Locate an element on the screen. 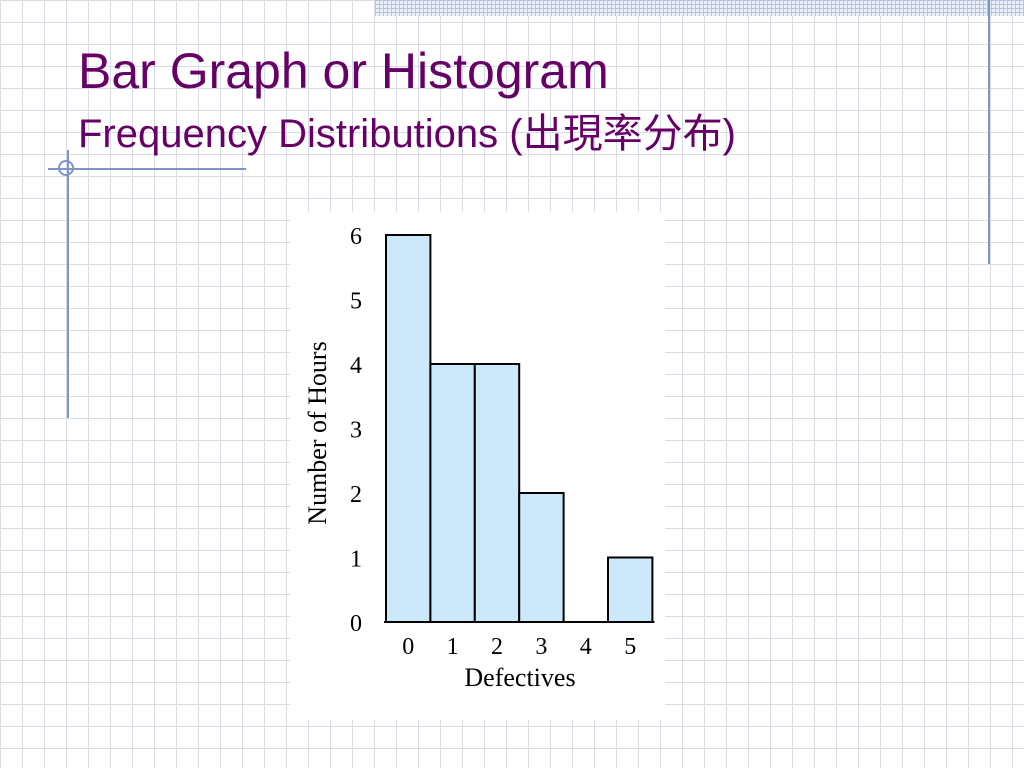 The height and width of the screenshot is (768, 1024). y-tick-label-2: 2 is located at coordinates (356, 495).